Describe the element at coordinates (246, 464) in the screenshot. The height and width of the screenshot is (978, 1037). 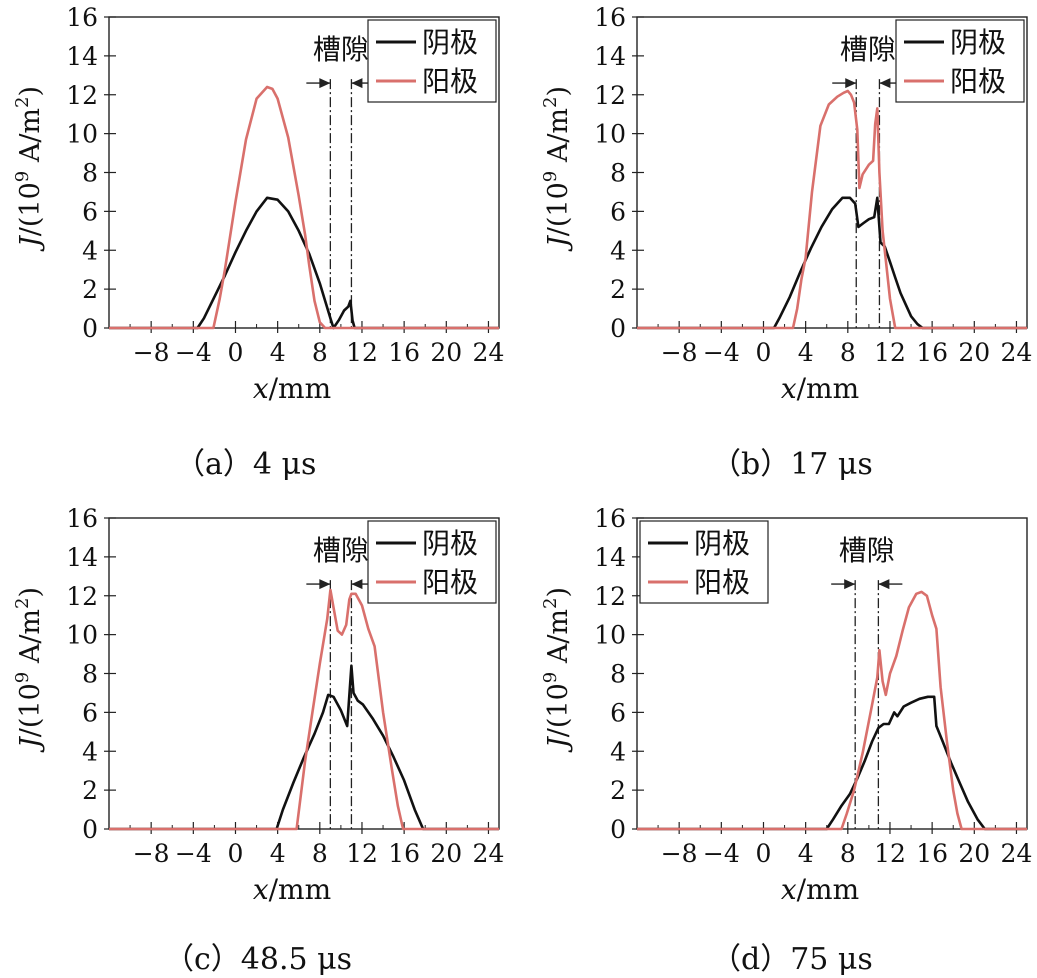
I see `panel-caption-a: （a）4 μs` at that location.